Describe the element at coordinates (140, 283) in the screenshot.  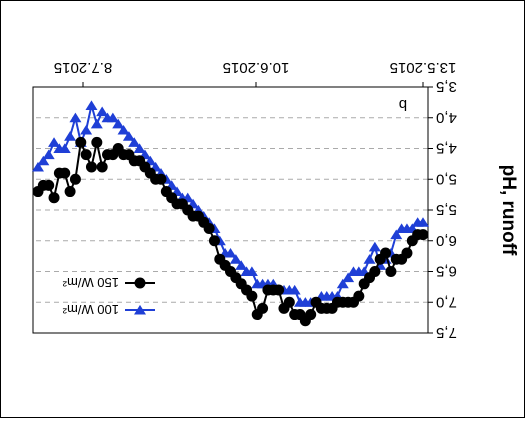
I see `legend-marker-circle` at that location.